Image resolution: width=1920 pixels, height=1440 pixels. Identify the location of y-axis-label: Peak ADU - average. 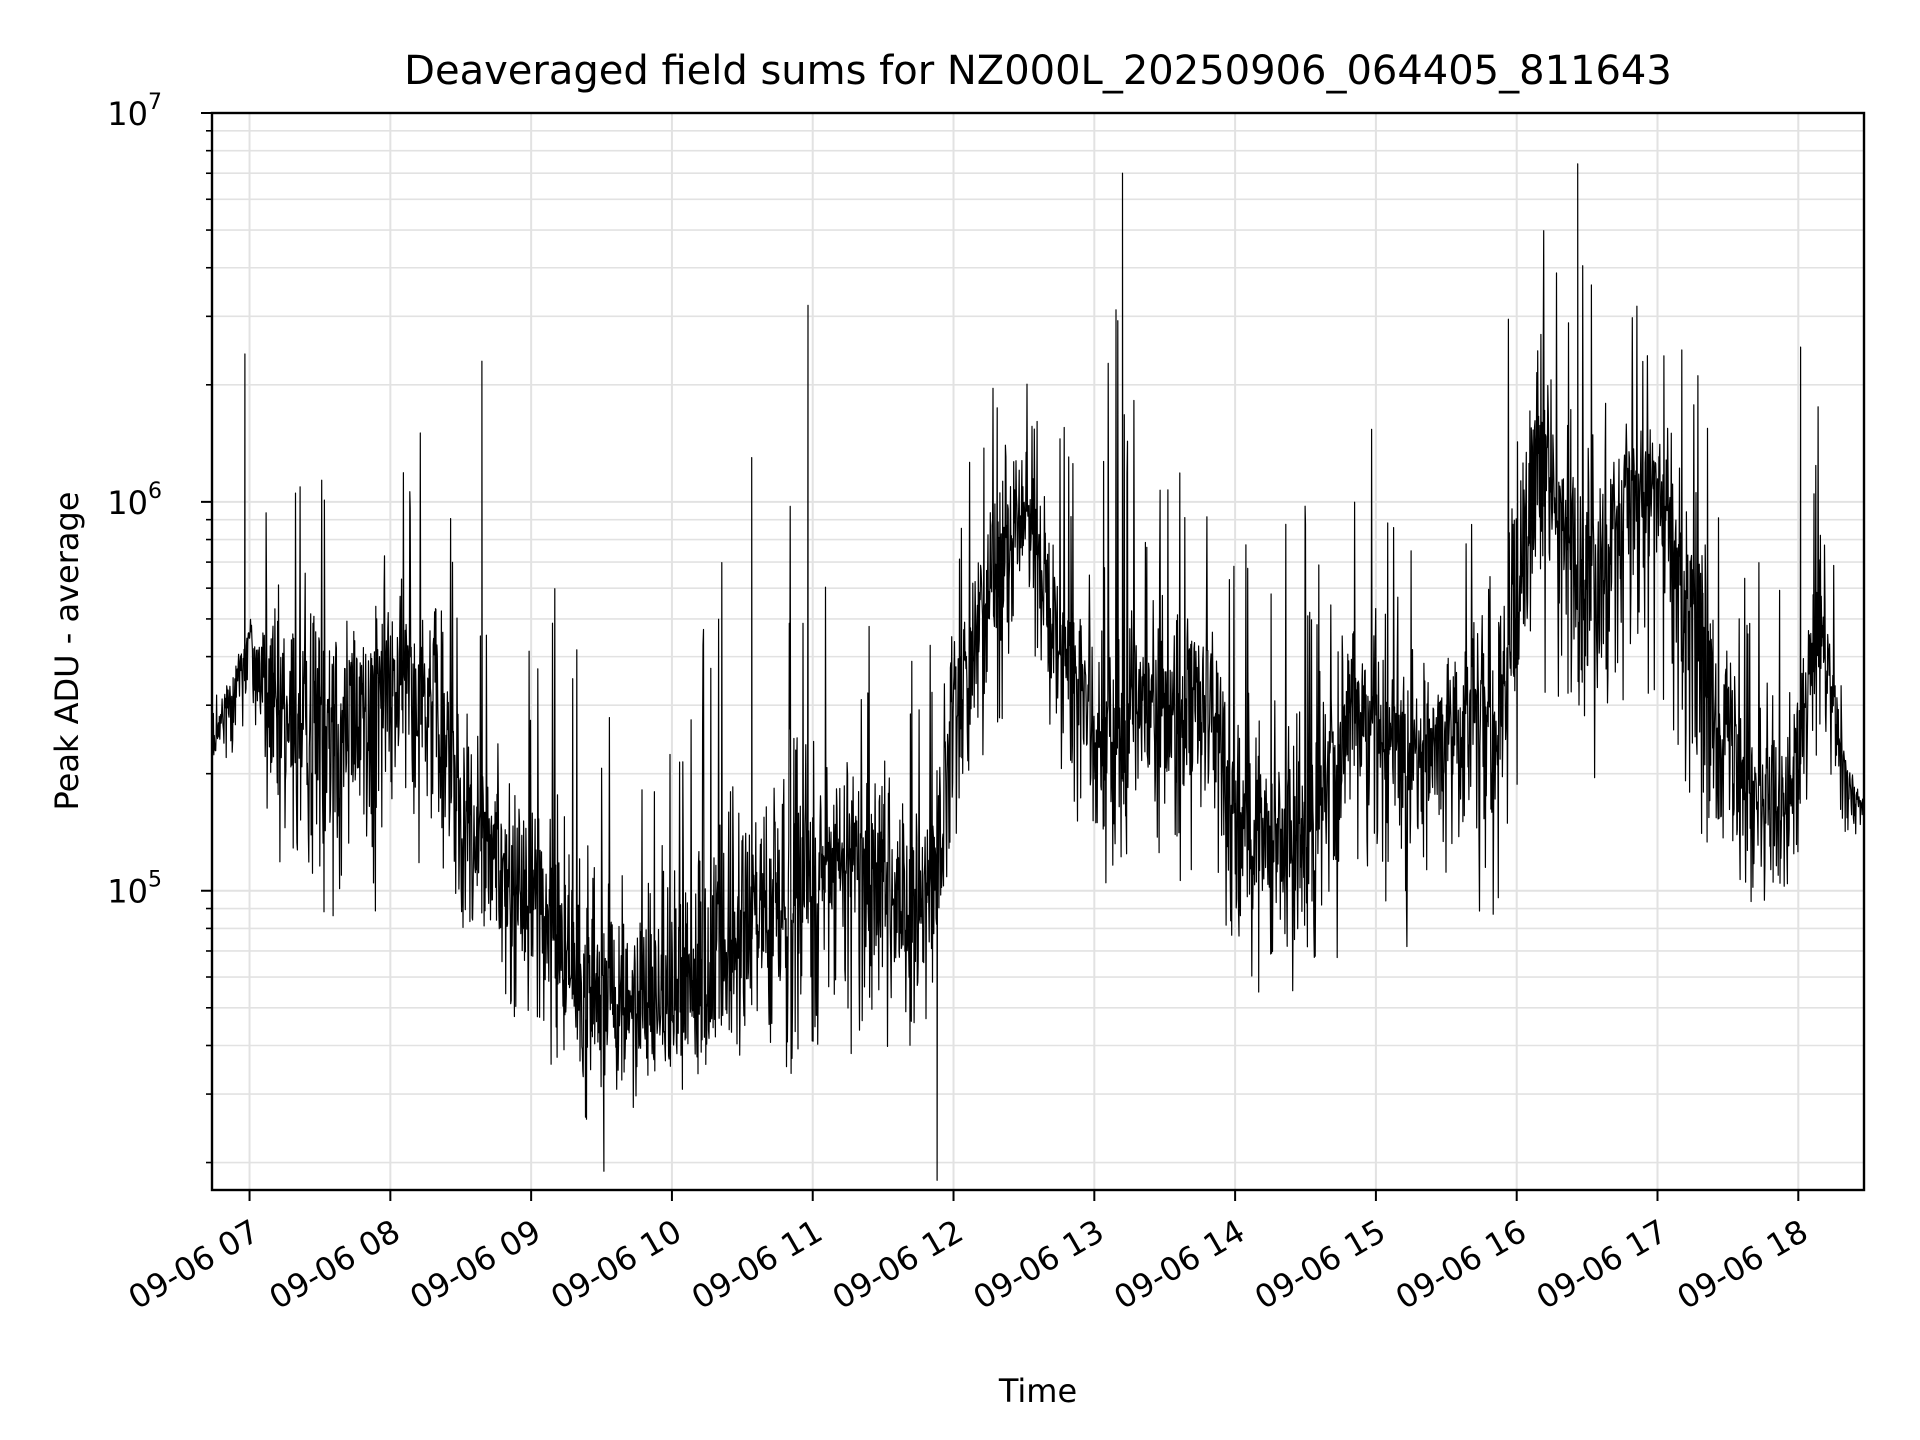
(67, 651).